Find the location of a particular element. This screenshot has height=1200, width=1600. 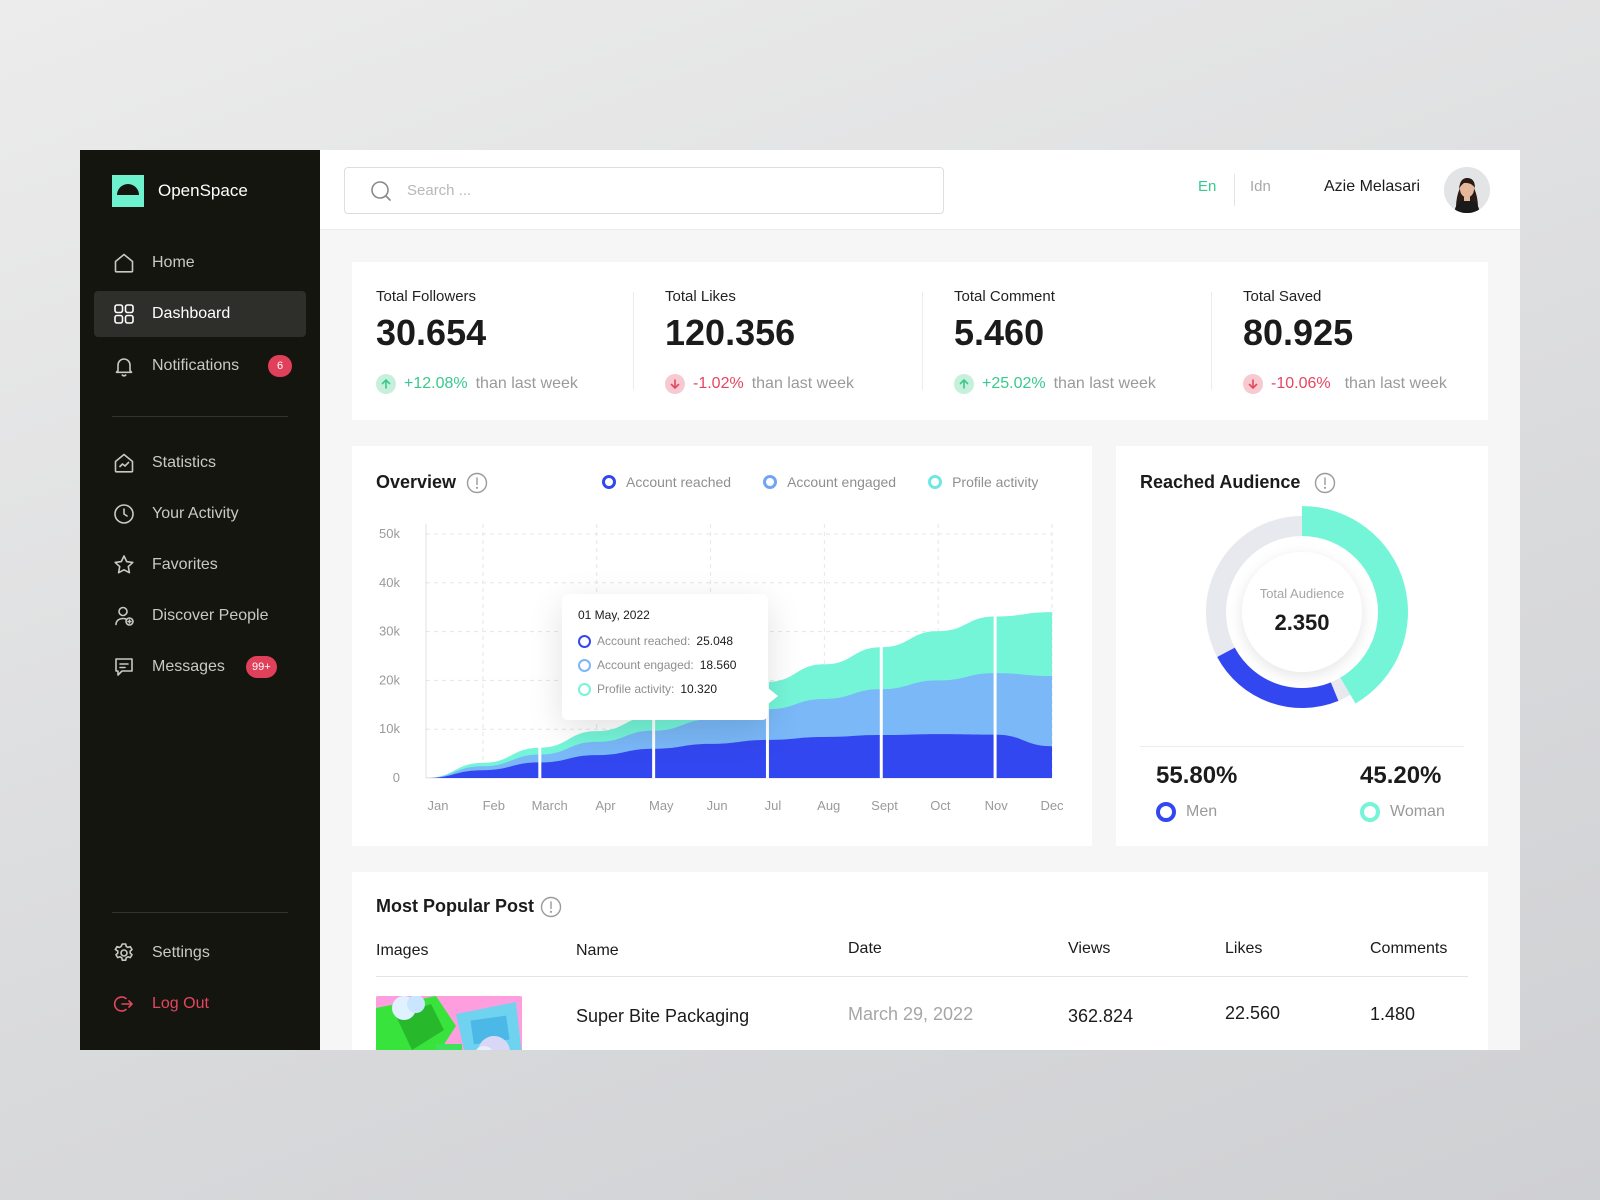

post-name: Super Bite Packaging is located at coordinates (663, 1016).